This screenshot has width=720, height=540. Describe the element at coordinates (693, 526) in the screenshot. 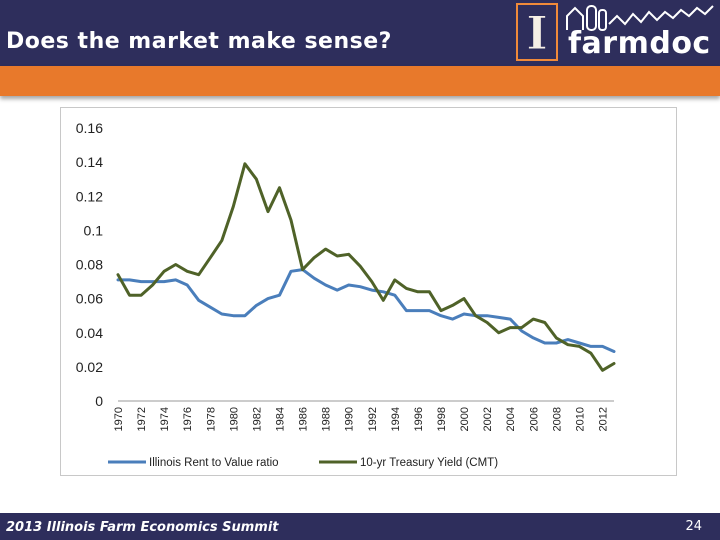

I see `page-number: 24` at that location.